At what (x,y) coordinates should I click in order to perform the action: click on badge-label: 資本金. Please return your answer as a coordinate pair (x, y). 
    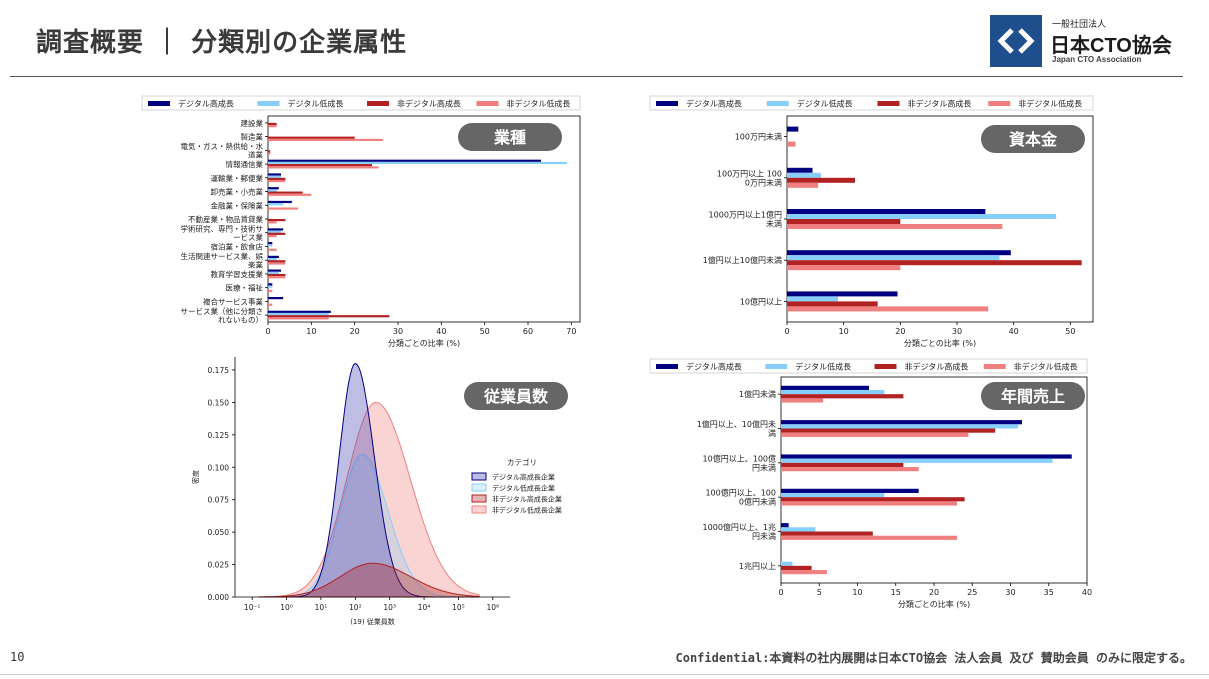
    Looking at the image, I should click on (1033, 139).